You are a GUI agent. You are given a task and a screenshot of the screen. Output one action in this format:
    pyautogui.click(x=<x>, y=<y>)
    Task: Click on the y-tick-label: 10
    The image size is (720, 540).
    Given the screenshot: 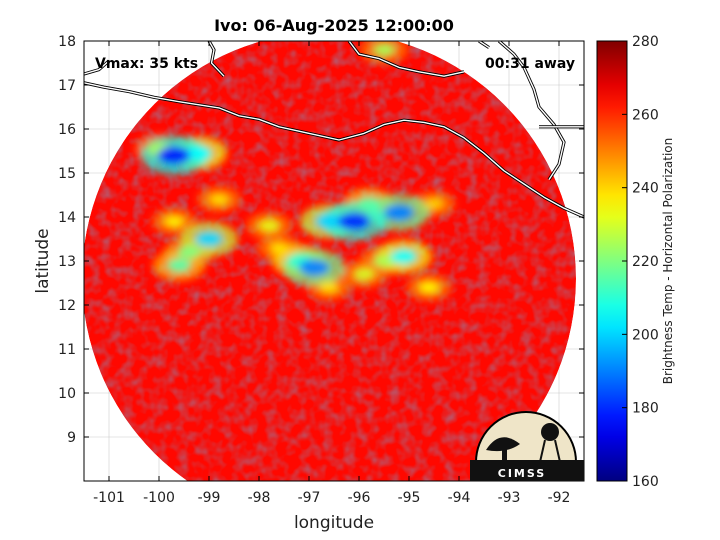 What is the action you would take?
    pyautogui.click(x=67, y=394)
    